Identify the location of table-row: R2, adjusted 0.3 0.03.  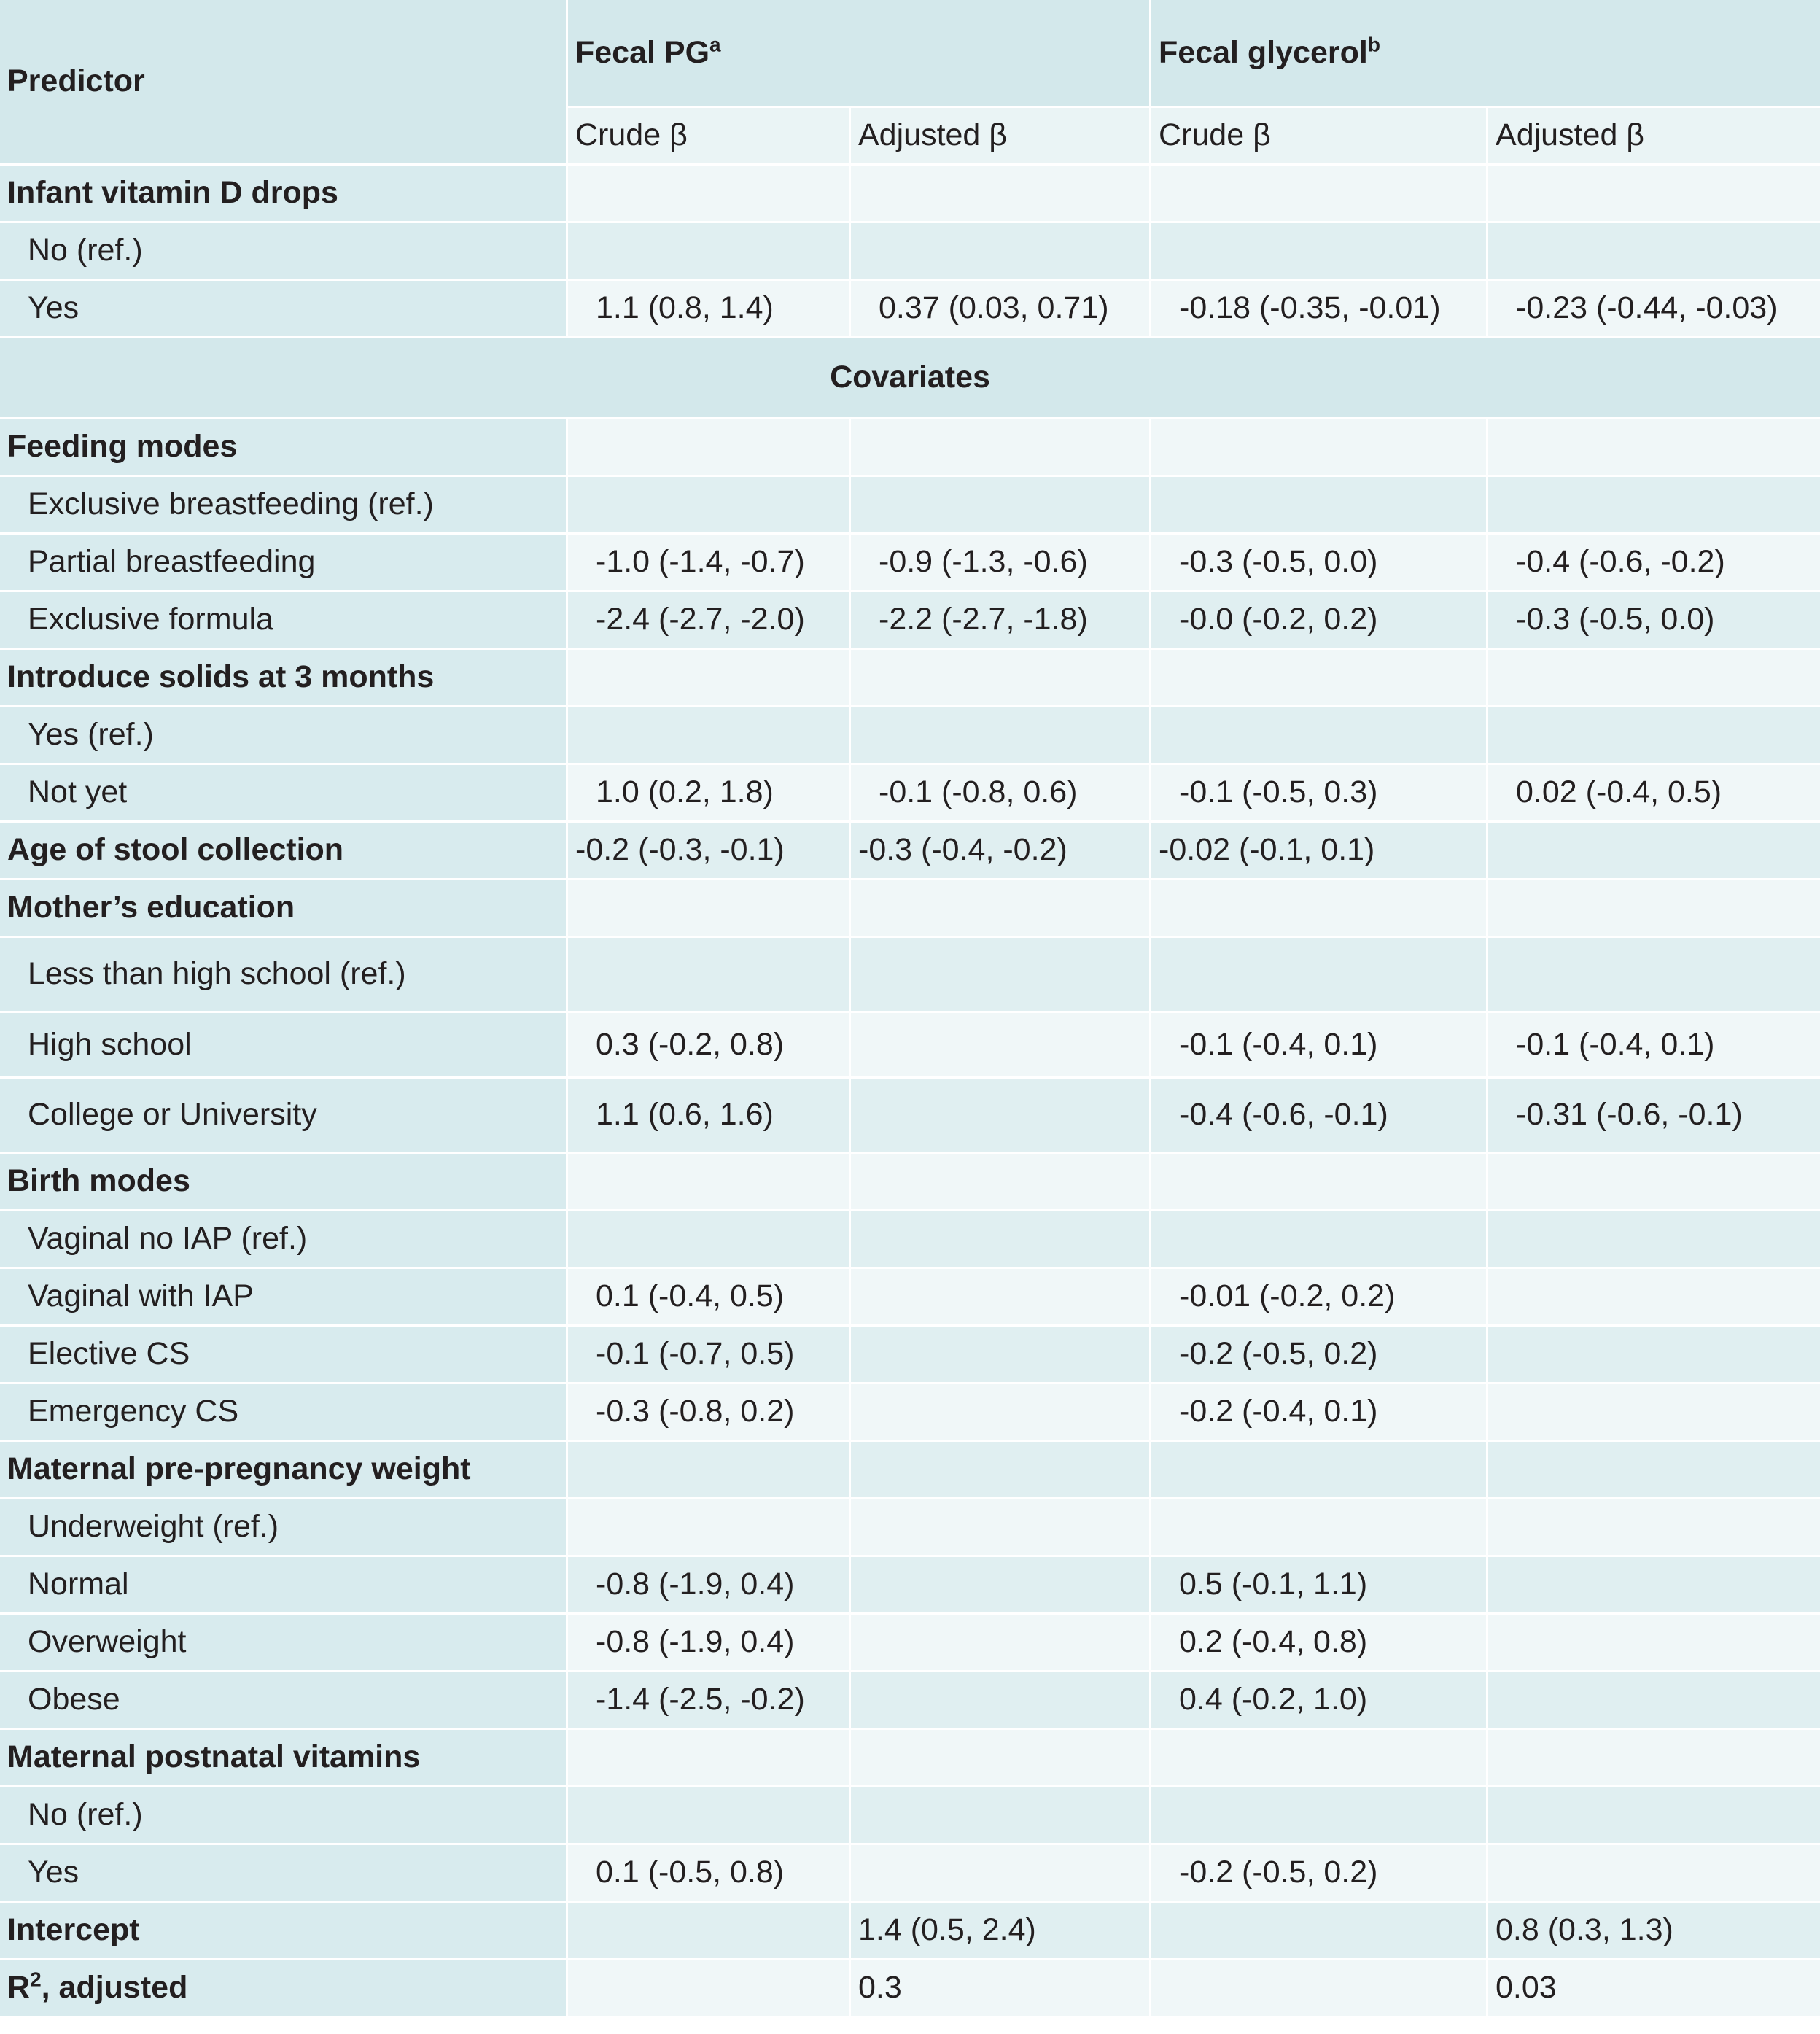
(910, 1989).